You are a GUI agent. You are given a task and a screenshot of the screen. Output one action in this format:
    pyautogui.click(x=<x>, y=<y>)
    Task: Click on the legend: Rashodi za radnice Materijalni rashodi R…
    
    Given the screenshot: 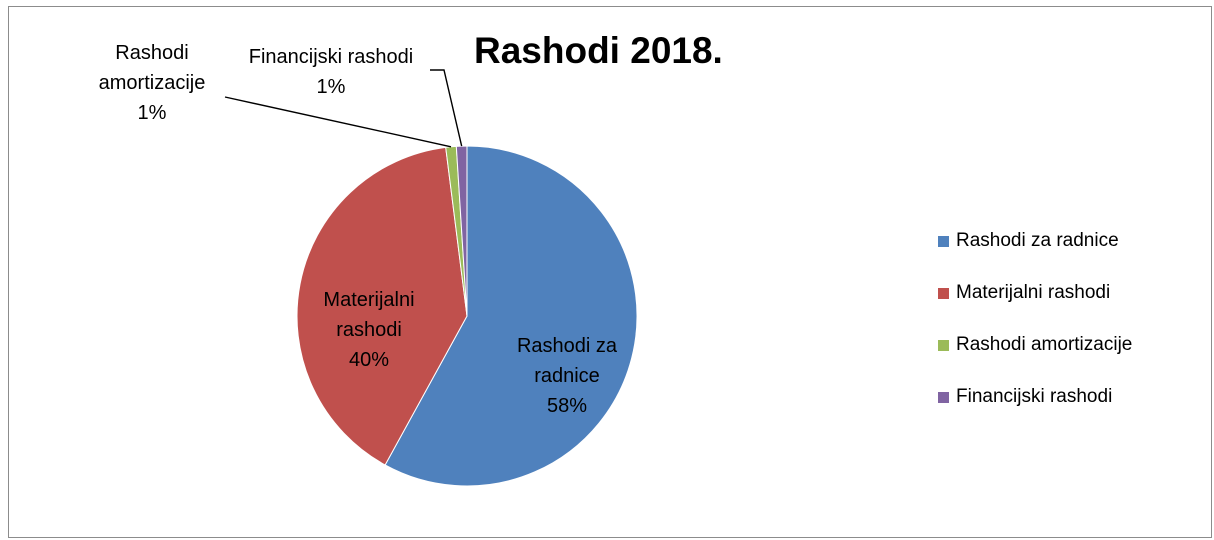 What is the action you would take?
    pyautogui.click(x=1035, y=333)
    